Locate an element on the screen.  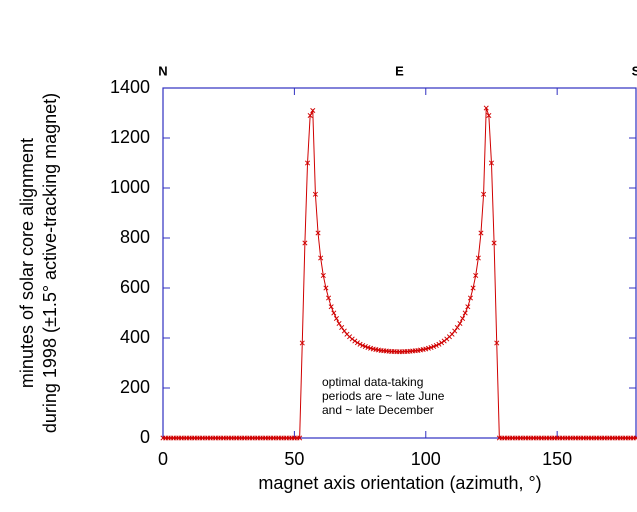
x-tick-label: 0 is located at coordinates (163, 459).